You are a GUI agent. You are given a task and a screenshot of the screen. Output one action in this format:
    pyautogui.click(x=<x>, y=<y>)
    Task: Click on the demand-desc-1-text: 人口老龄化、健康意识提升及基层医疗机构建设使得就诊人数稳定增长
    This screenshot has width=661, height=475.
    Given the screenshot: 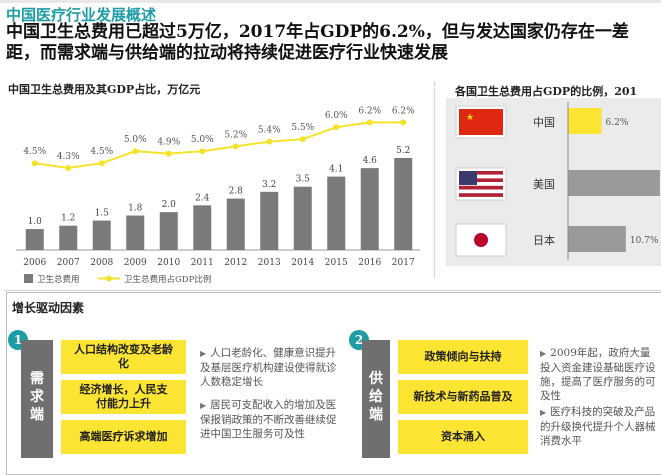 What is the action you would take?
    pyautogui.click(x=268, y=367)
    